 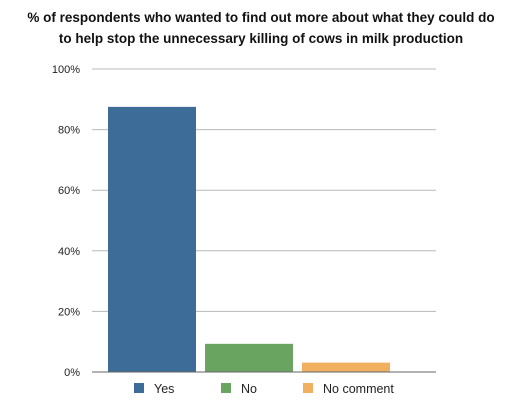 I want to click on legend-label-no: No, so click(x=249, y=389).